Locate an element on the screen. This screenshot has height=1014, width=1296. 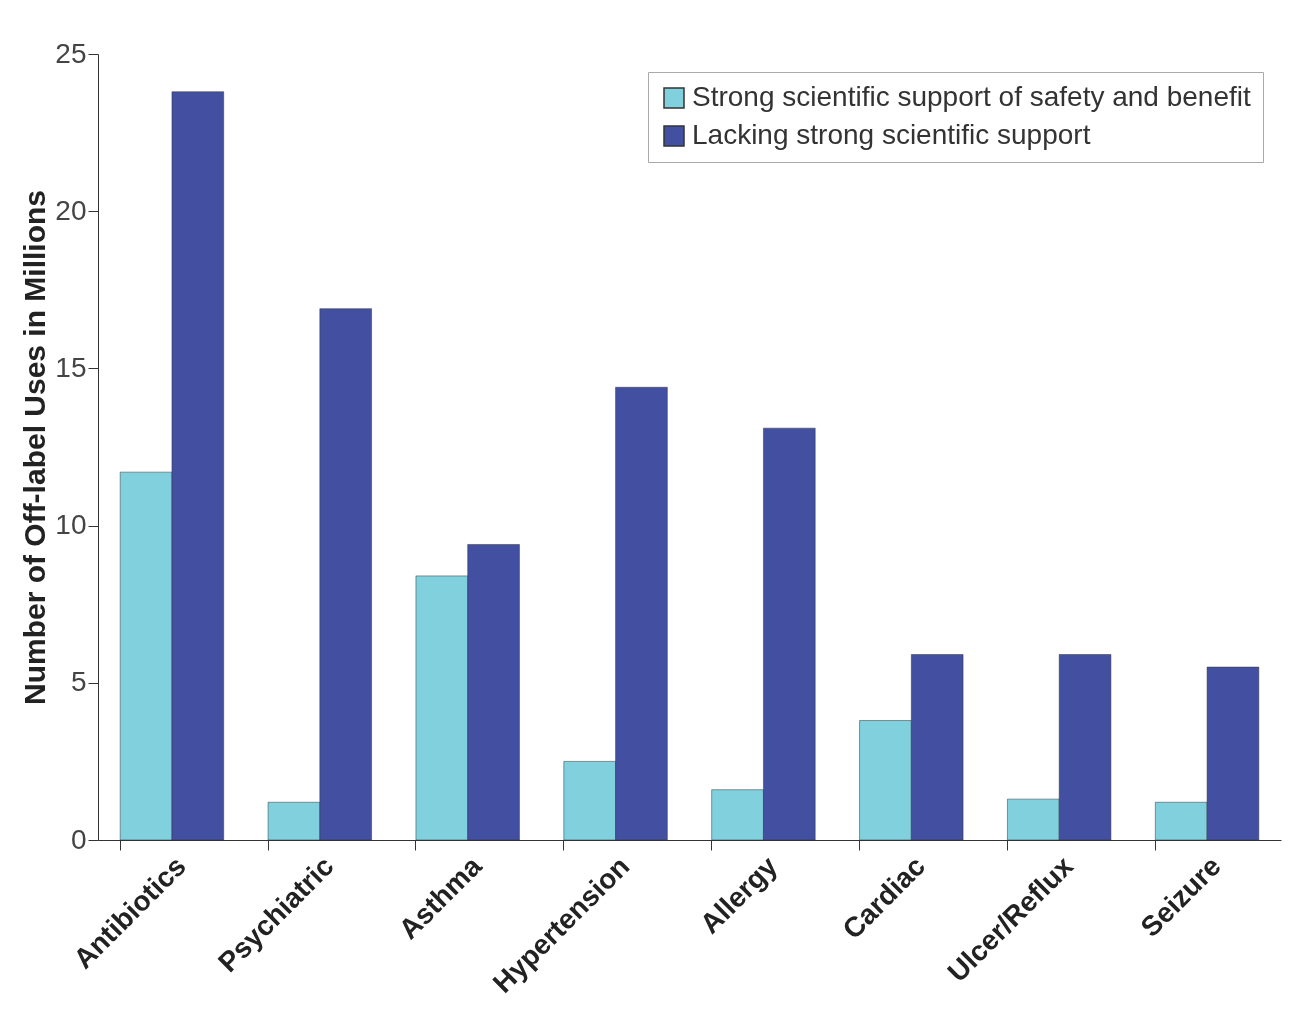
y-axis-title: Number of Off-label Uses in Millions is located at coordinates (35, 447).